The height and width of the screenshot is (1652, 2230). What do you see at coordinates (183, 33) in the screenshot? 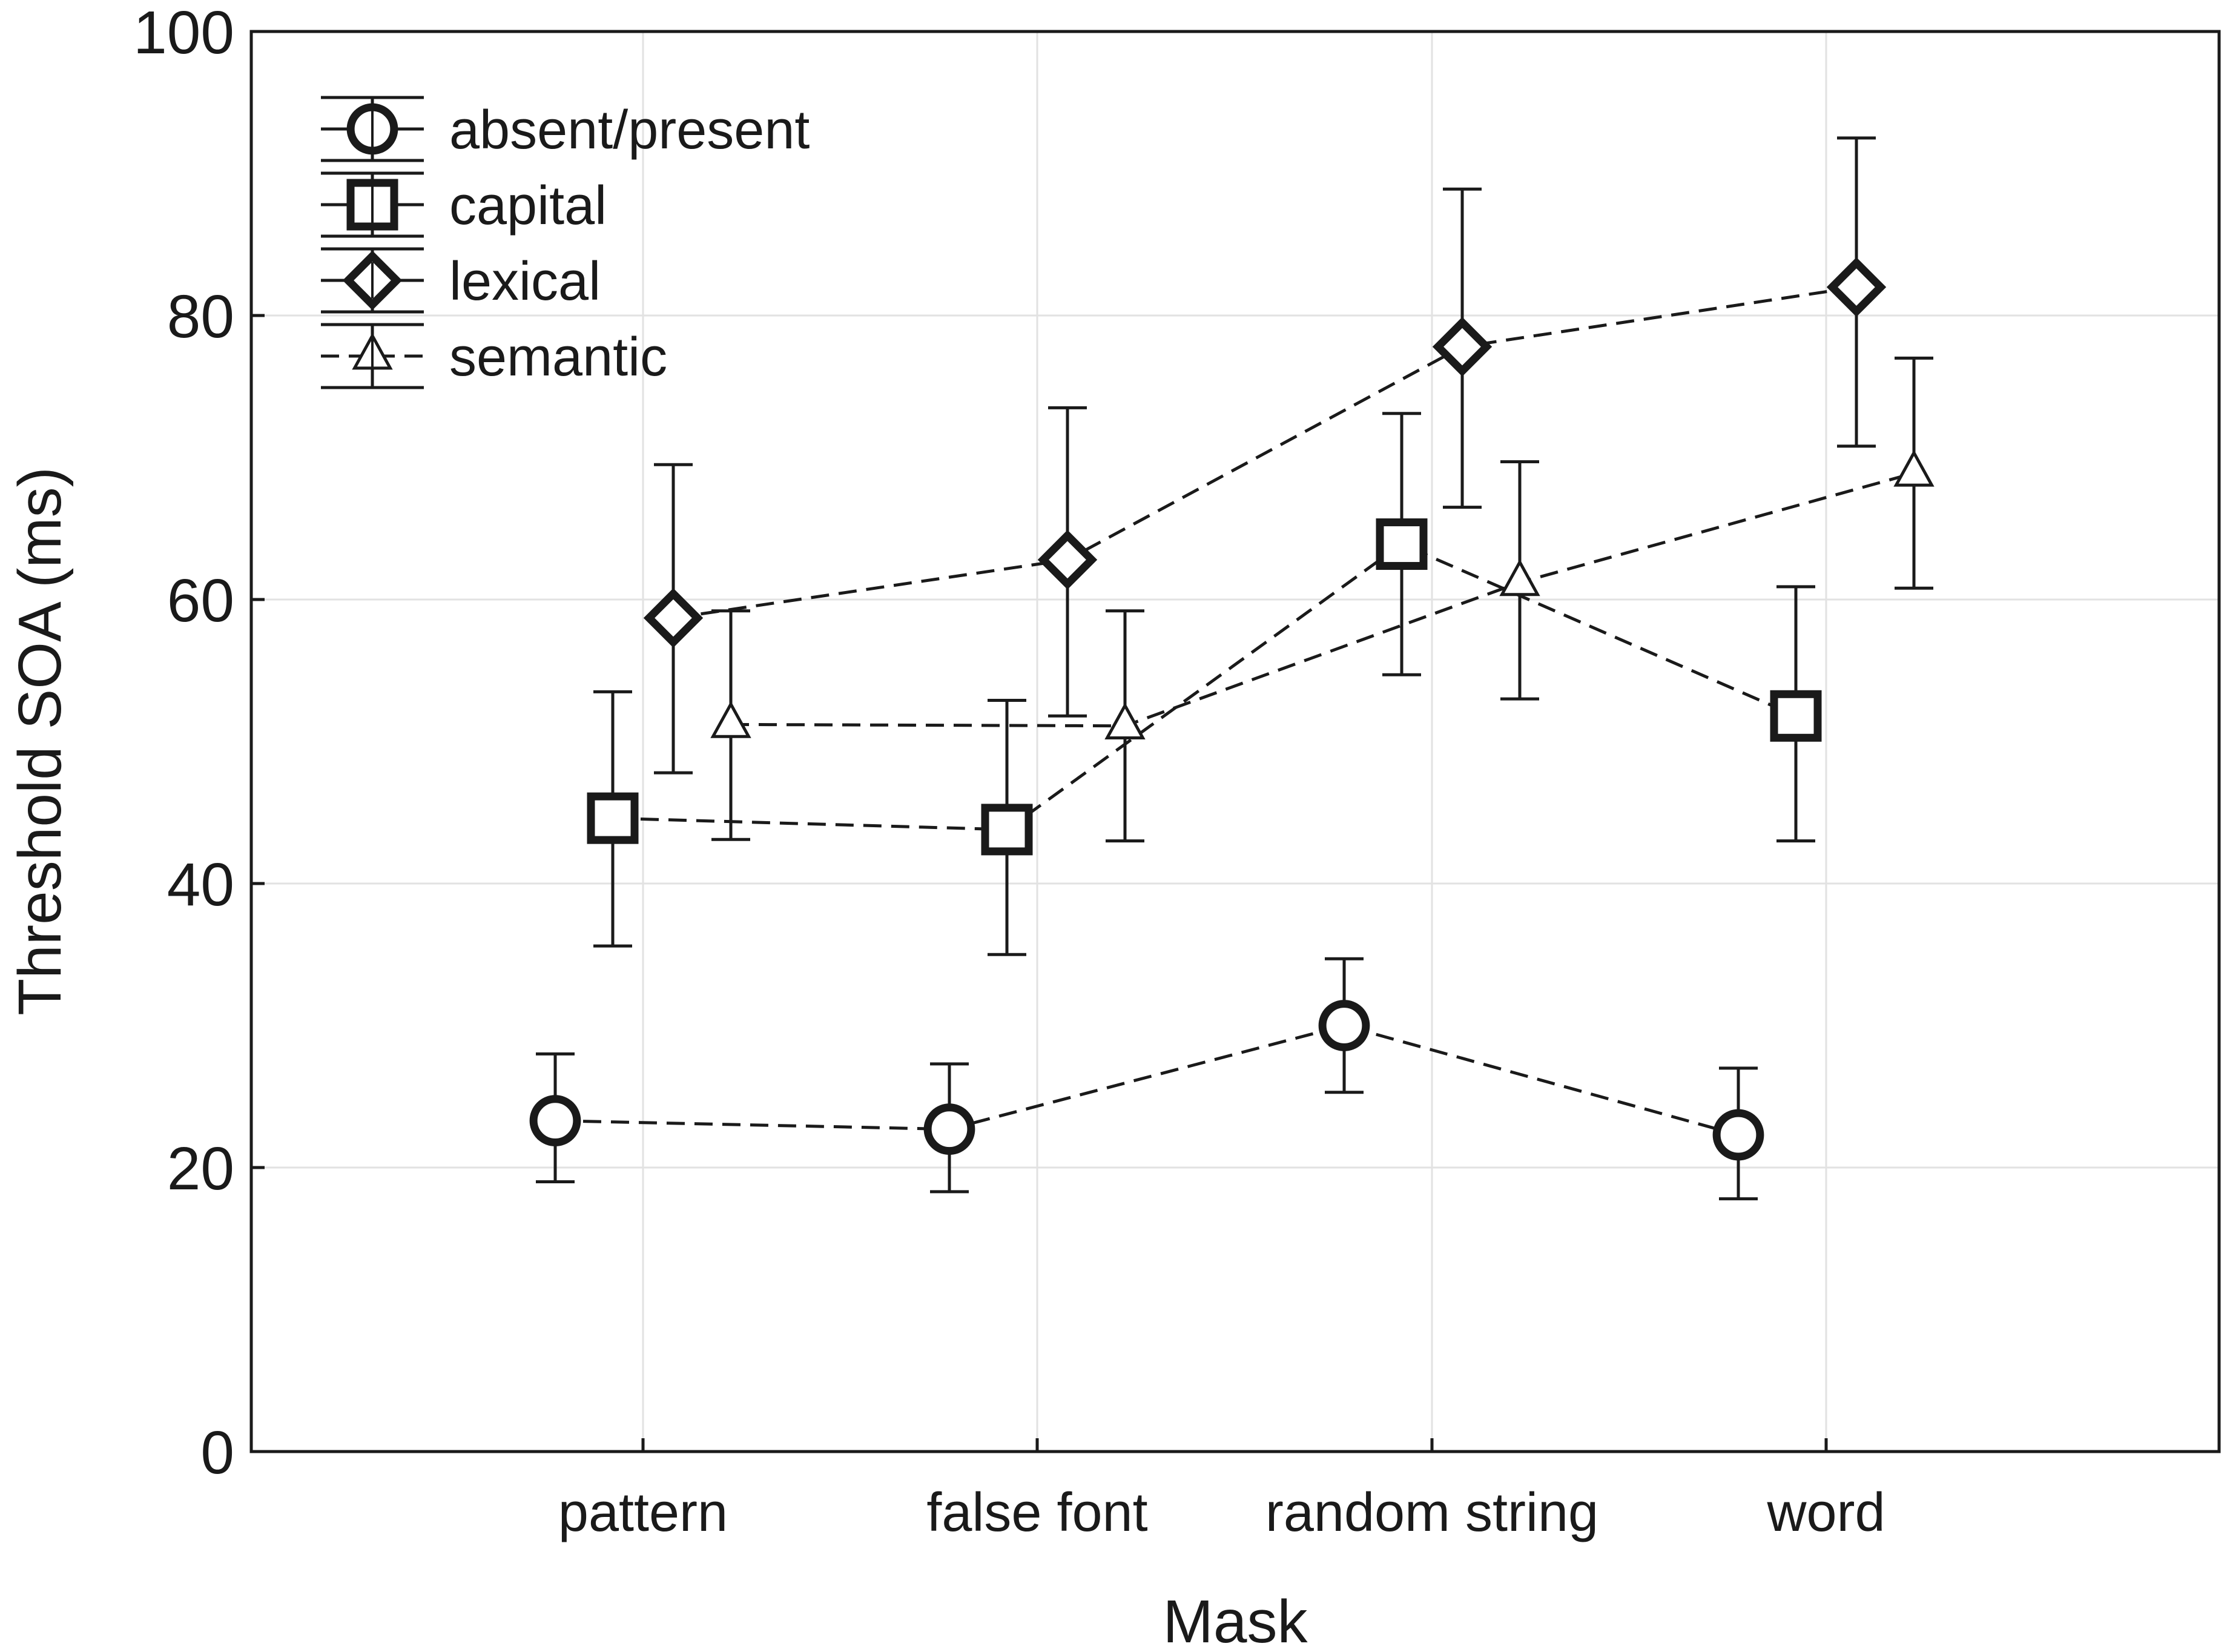
I see `y-tick-label: 100` at bounding box center [183, 33].